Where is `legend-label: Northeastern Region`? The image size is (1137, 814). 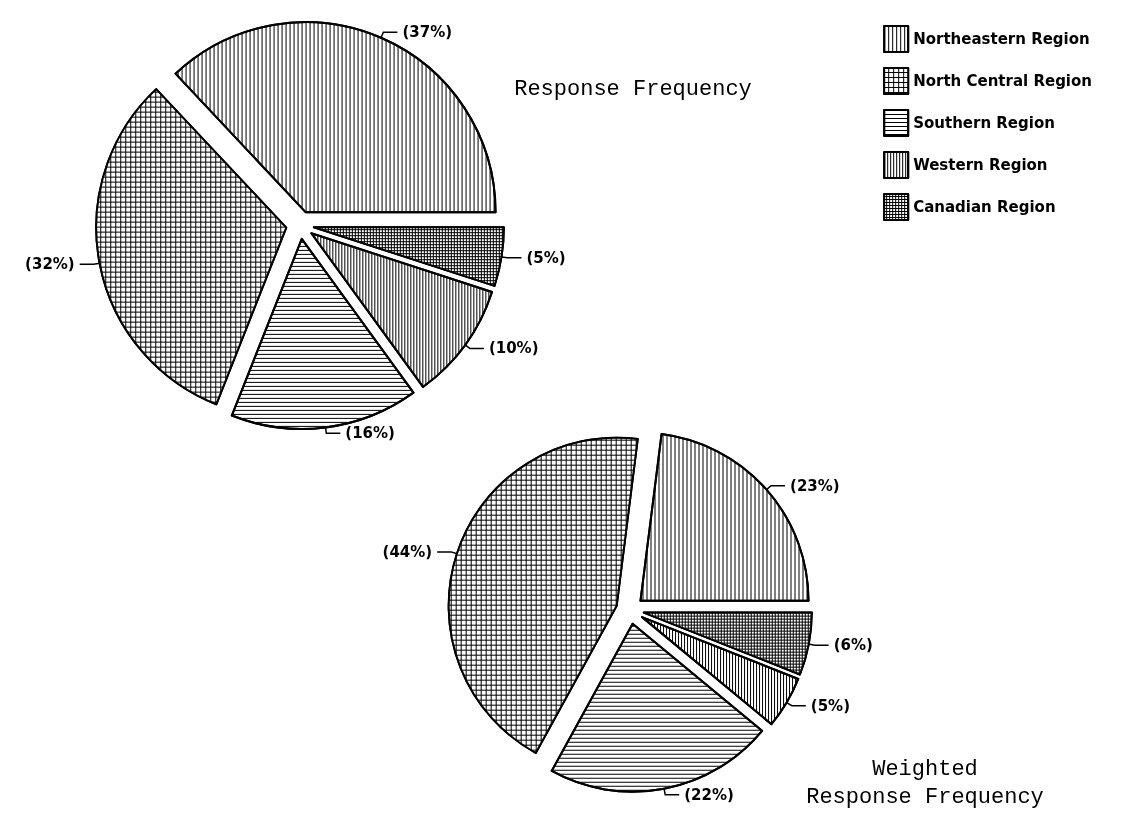 legend-label: Northeastern Region is located at coordinates (1001, 39).